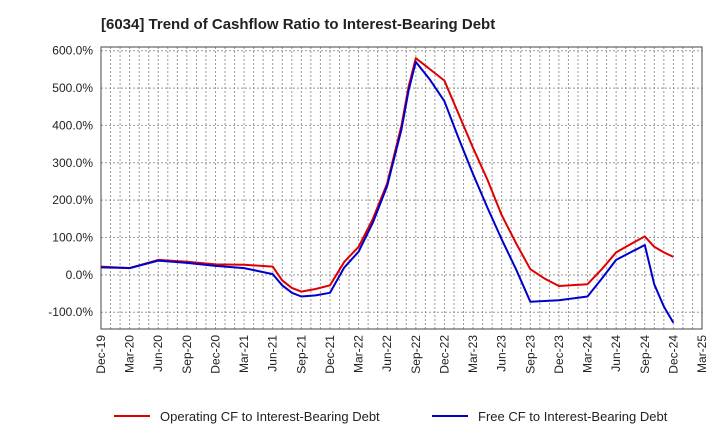 The width and height of the screenshot is (720, 440). What do you see at coordinates (387, 353) in the screenshot?
I see `x-tick-label: Jun-22` at bounding box center [387, 353].